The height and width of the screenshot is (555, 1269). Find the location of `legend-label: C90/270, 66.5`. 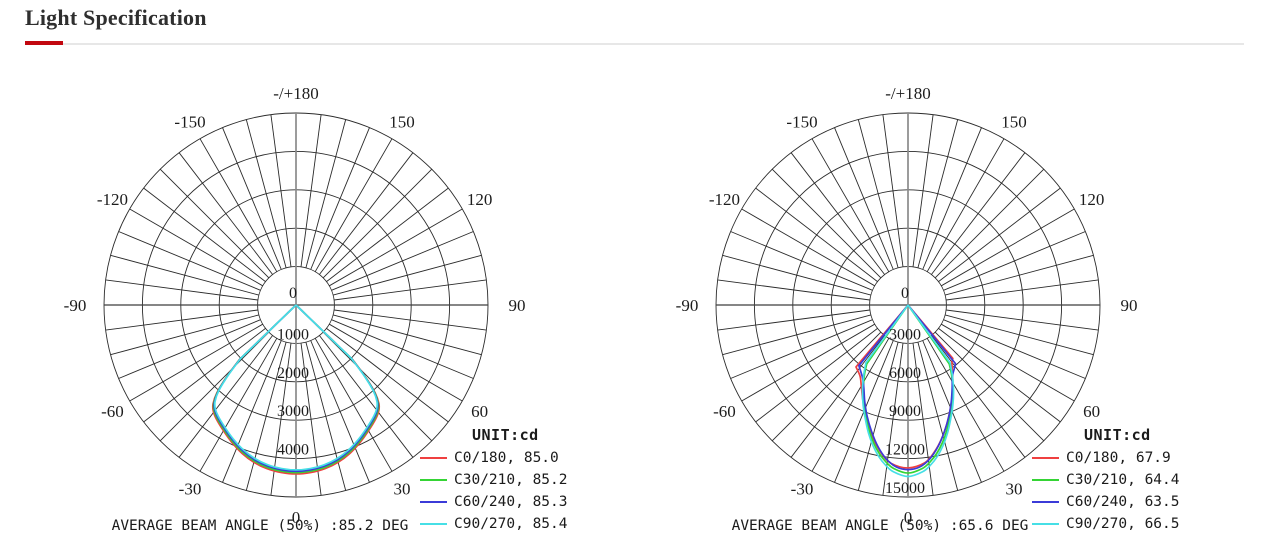

legend-label: C90/270, 66.5 is located at coordinates (1123, 524).